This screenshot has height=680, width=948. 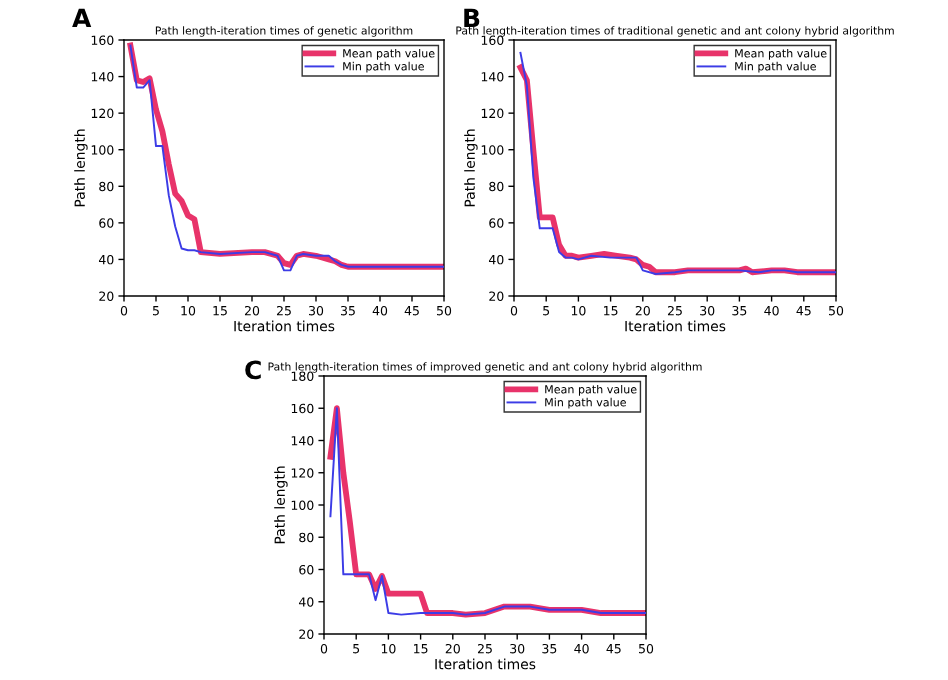 I want to click on text: C, so click(x=253, y=370).